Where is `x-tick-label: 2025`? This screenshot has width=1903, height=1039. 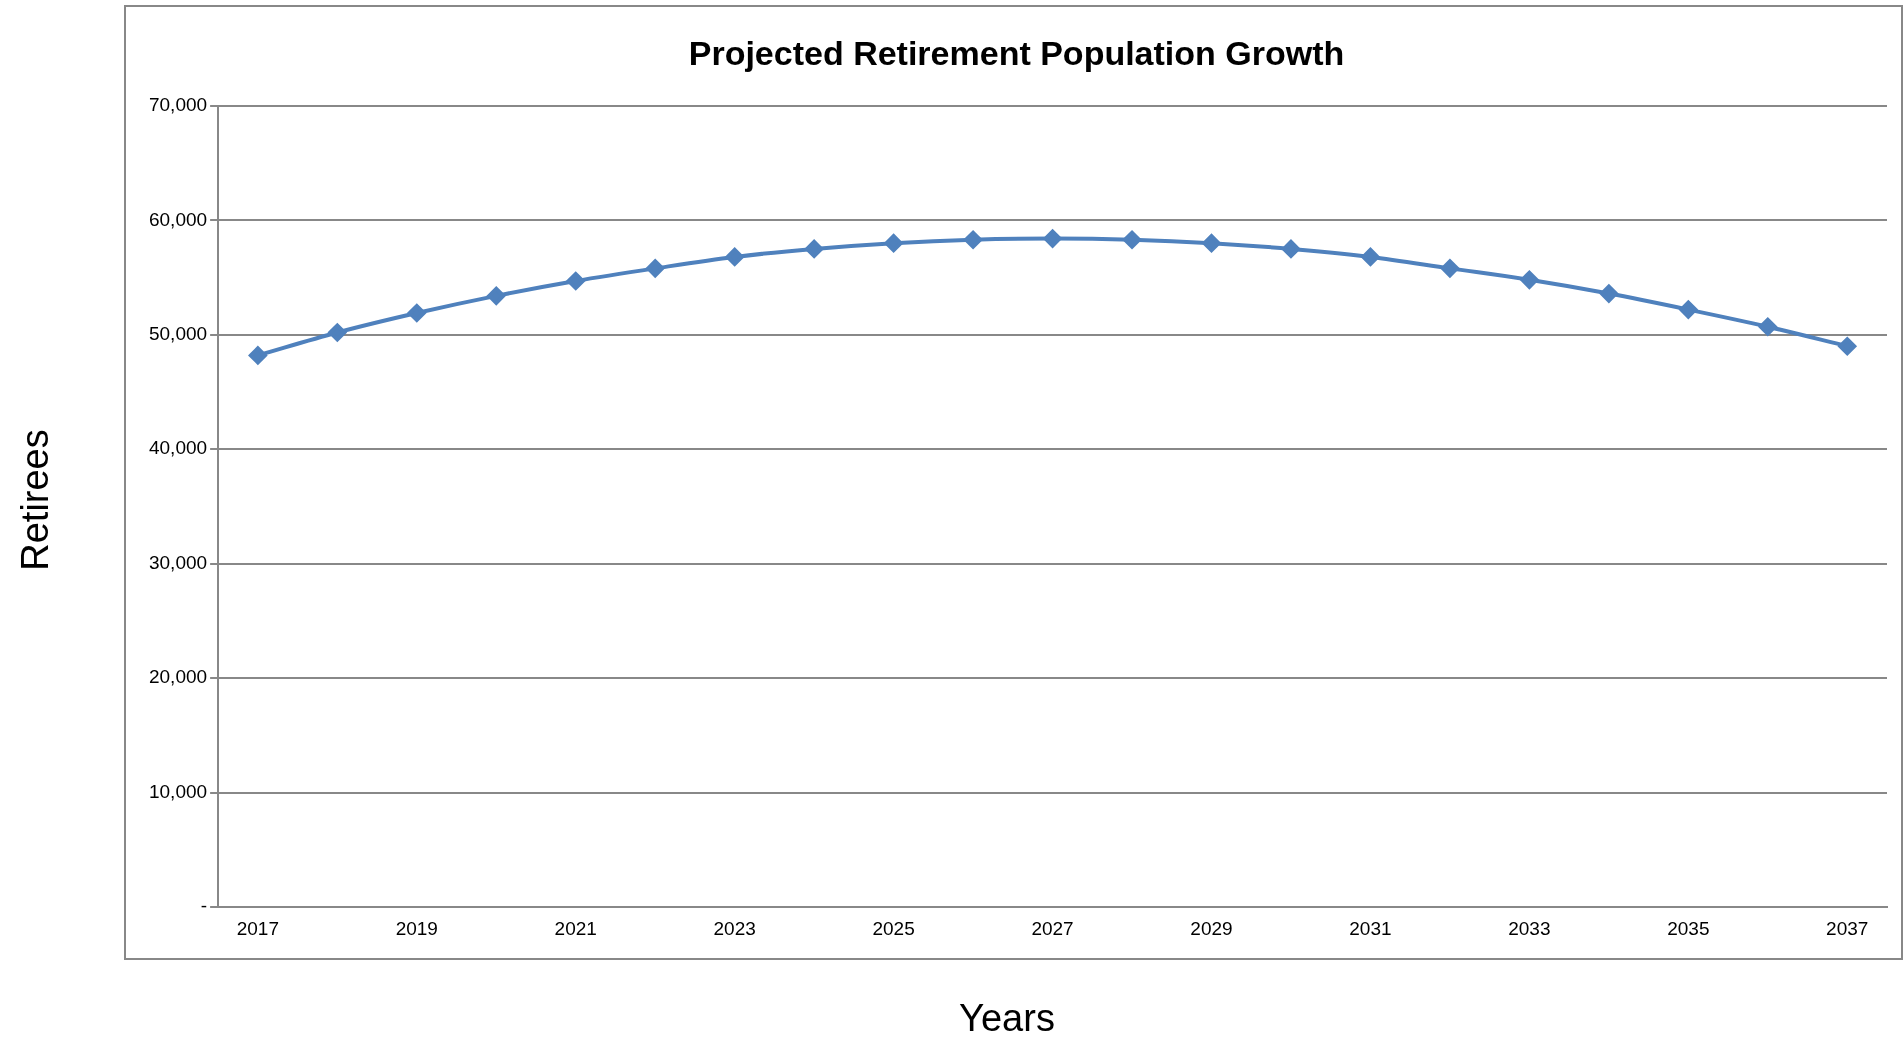 x-tick-label: 2025 is located at coordinates (893, 928).